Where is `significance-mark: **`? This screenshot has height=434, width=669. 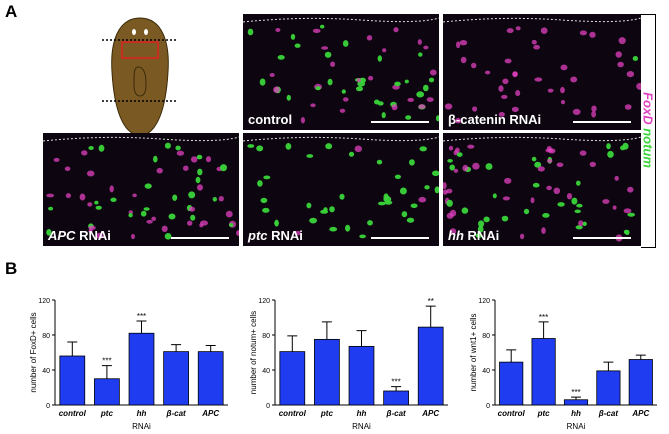 significance-mark: ** is located at coordinates (431, 301).